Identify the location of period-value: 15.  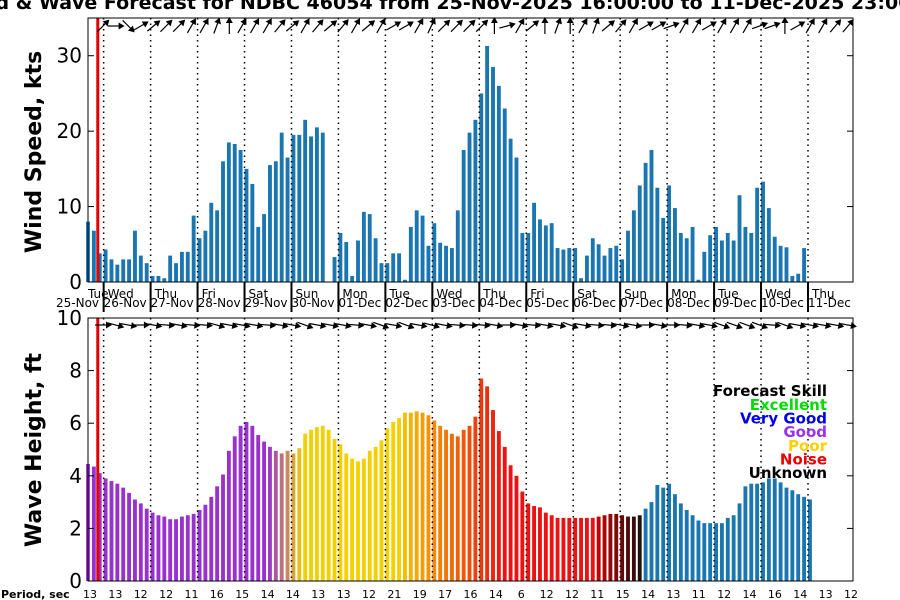
(242, 594).